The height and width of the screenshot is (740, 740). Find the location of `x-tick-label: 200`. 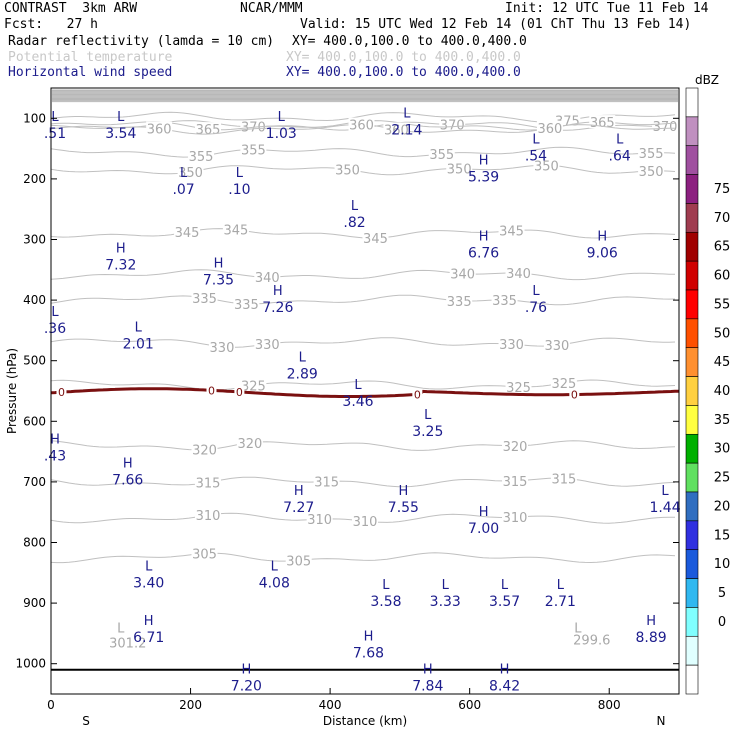

x-tick-label: 200 is located at coordinates (190, 705).